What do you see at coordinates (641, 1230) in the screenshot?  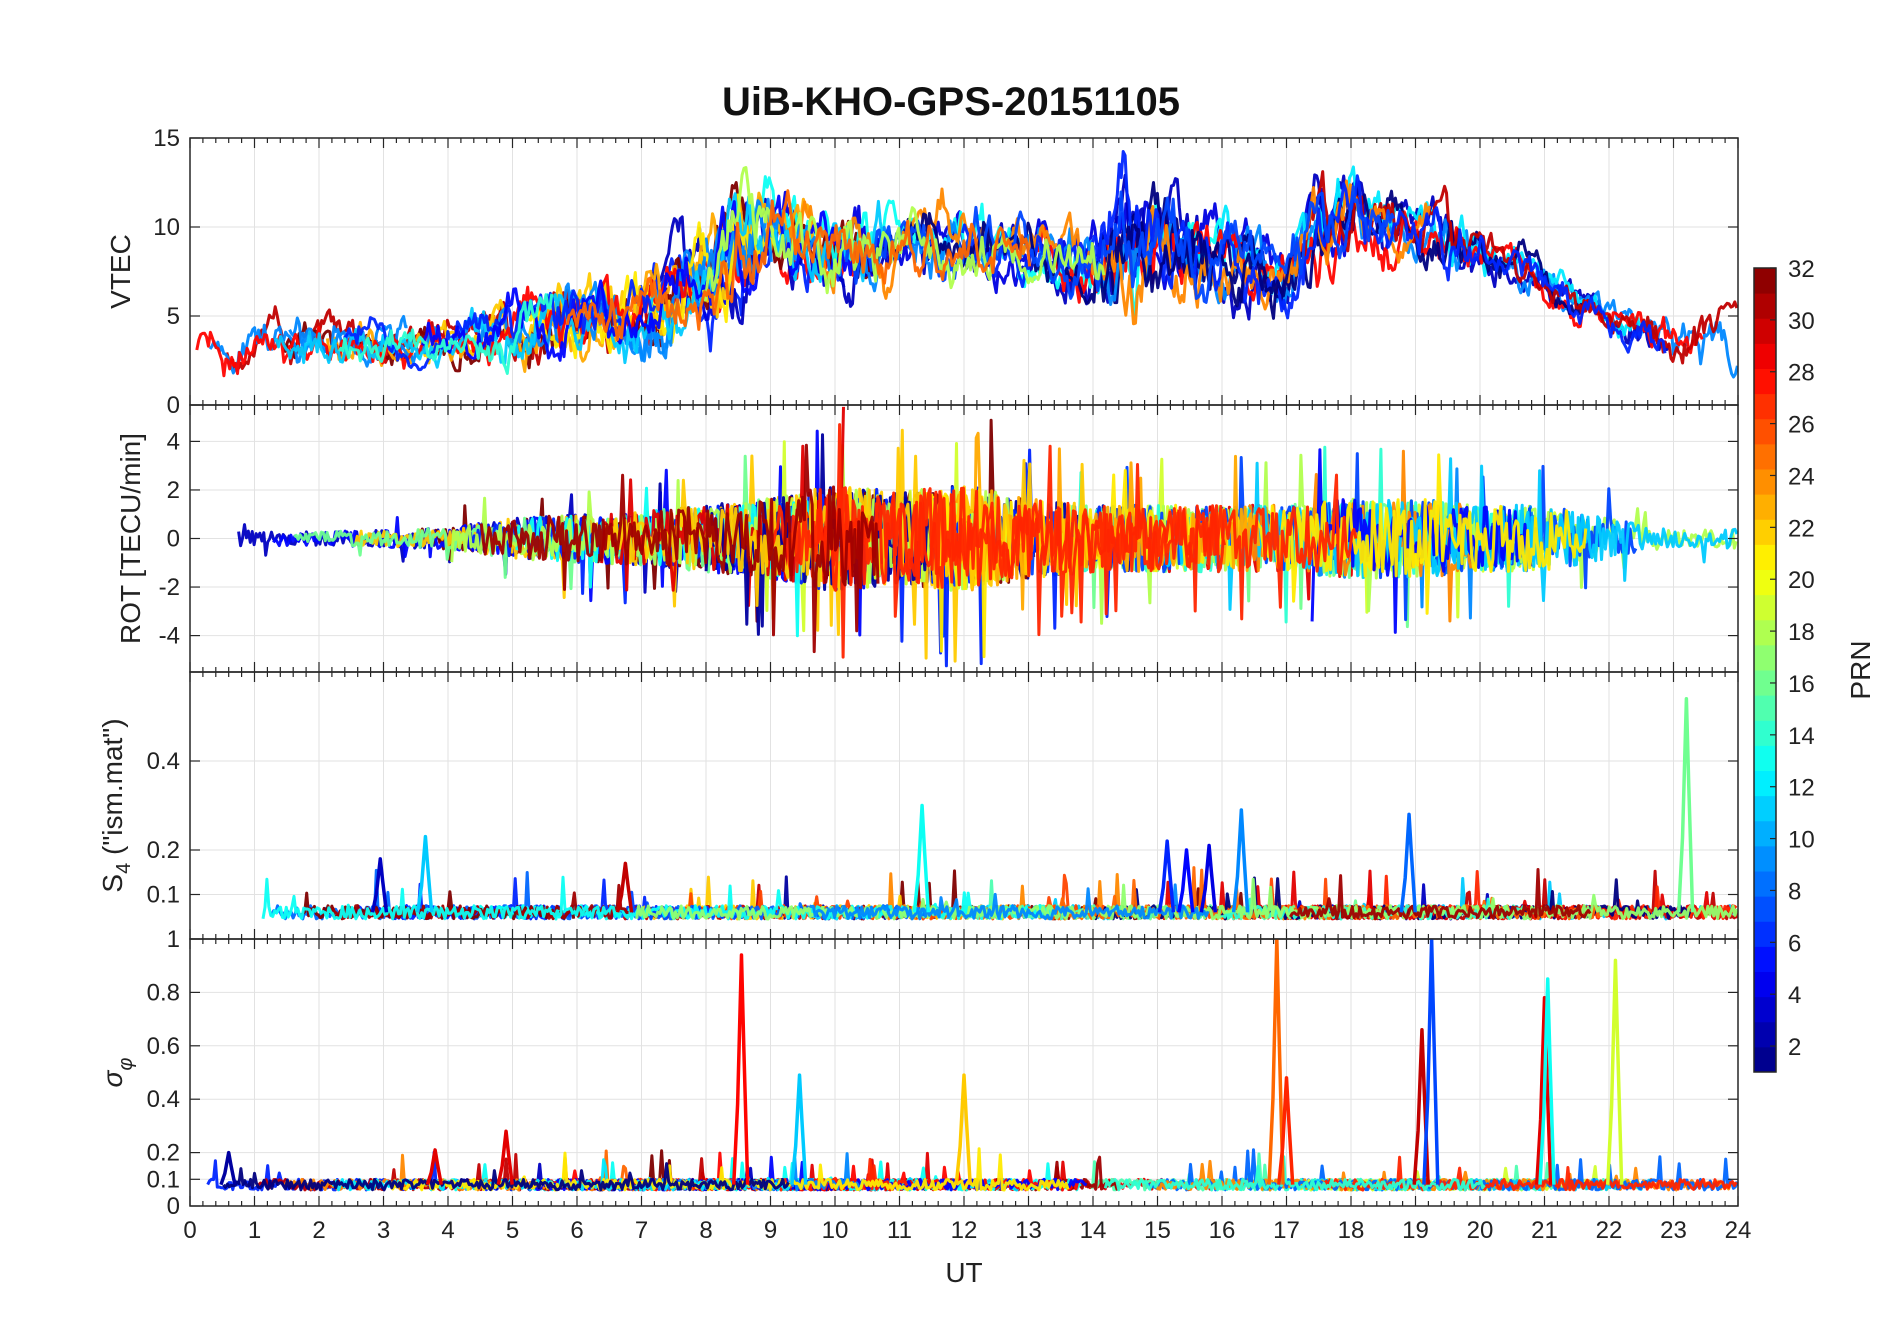 I see `x-tick-label: 7` at bounding box center [641, 1230].